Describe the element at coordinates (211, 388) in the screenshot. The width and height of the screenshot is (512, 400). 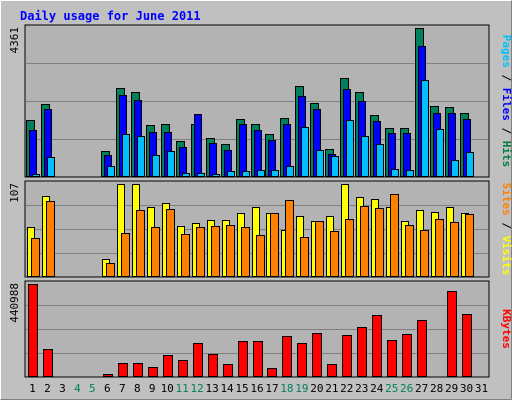
I see `day-label: 13` at that location.